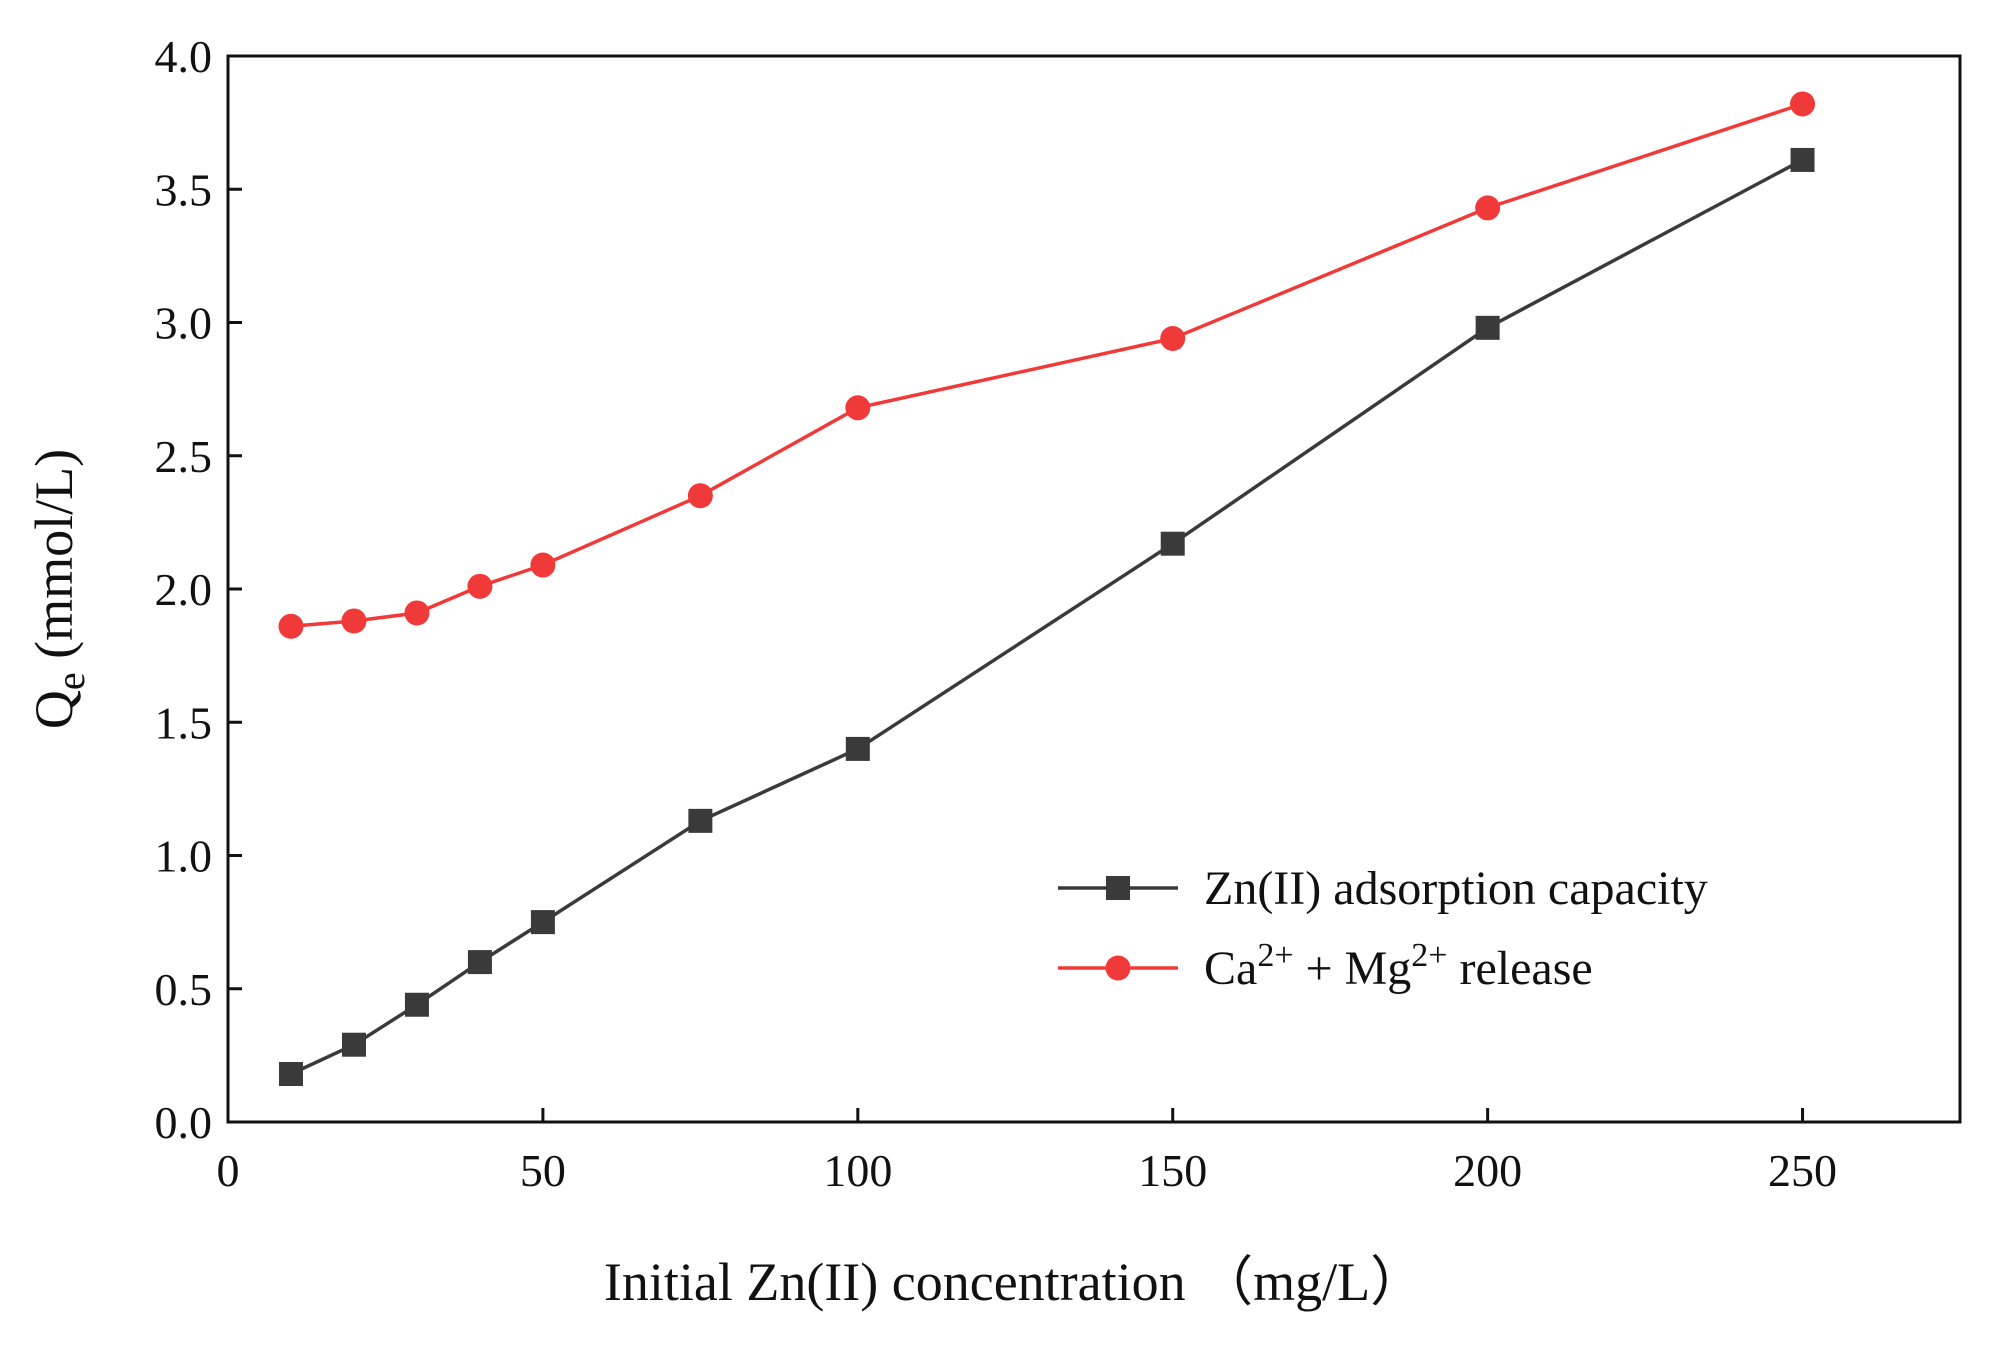  I want to click on x-tick-label: 250, so click(1802, 1170).